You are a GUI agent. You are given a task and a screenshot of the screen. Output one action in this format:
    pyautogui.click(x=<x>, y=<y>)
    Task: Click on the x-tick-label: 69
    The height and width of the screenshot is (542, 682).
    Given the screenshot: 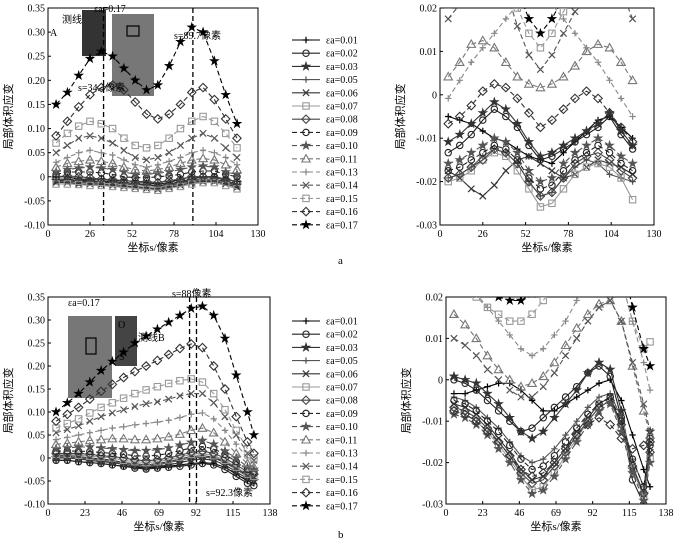 What is the action you would take?
    pyautogui.click(x=159, y=513)
    